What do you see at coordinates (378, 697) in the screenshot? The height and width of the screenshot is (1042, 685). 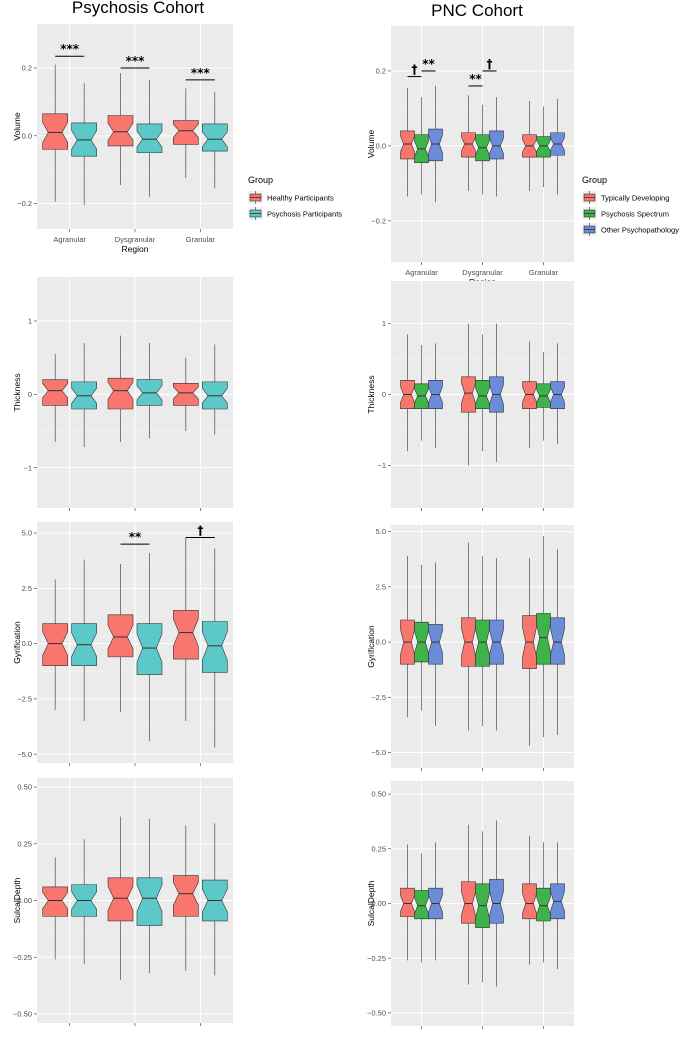 I see `y-tick-label: −2.5` at bounding box center [378, 697].